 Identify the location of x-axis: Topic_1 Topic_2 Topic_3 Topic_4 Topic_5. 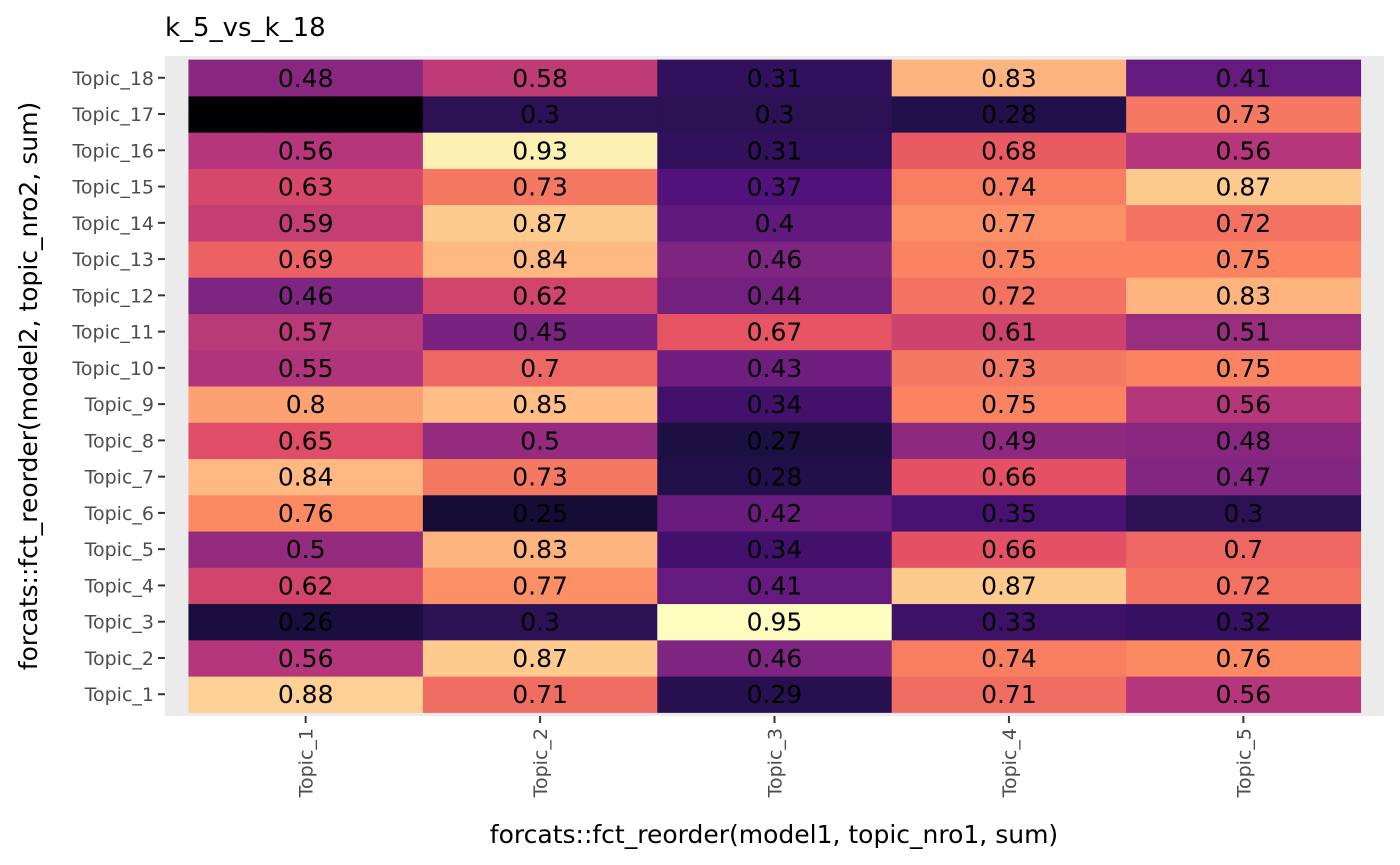
(775, 757).